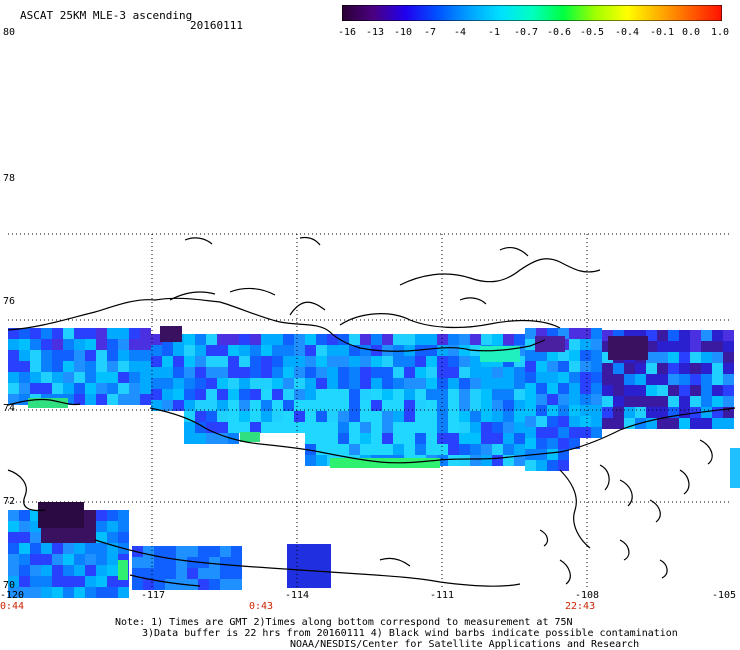 The width and height of the screenshot is (740, 650). Describe the element at coordinates (106, 15) in the screenshot. I see `product-title: ASCAT 25KM MLE-3 ascending` at that location.